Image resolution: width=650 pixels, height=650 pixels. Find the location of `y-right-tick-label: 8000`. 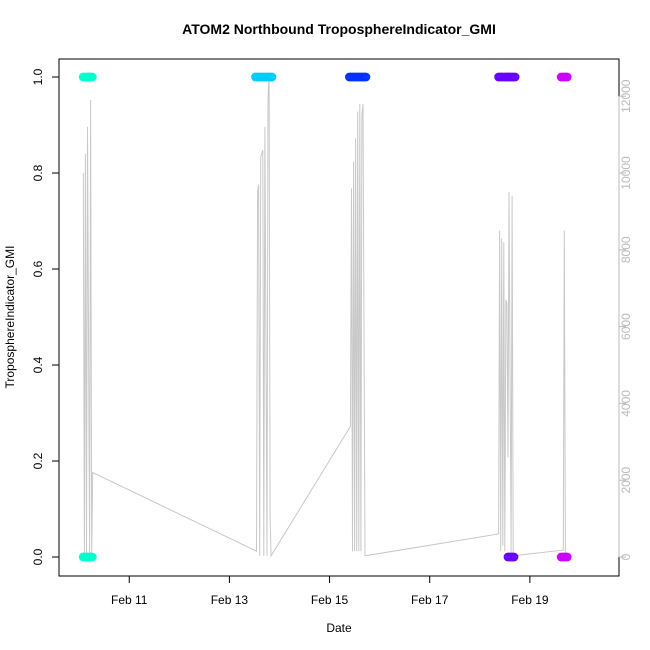

y-right-tick-label: 8000 is located at coordinates (626, 249).